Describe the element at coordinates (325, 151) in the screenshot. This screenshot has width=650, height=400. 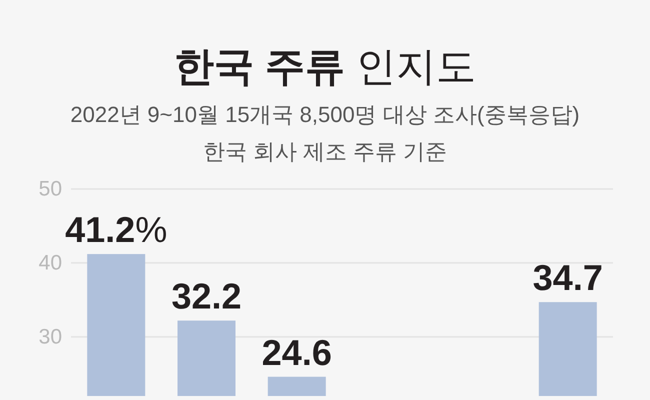
I see `text: 한국 회사 제조 주류 기준` at that location.